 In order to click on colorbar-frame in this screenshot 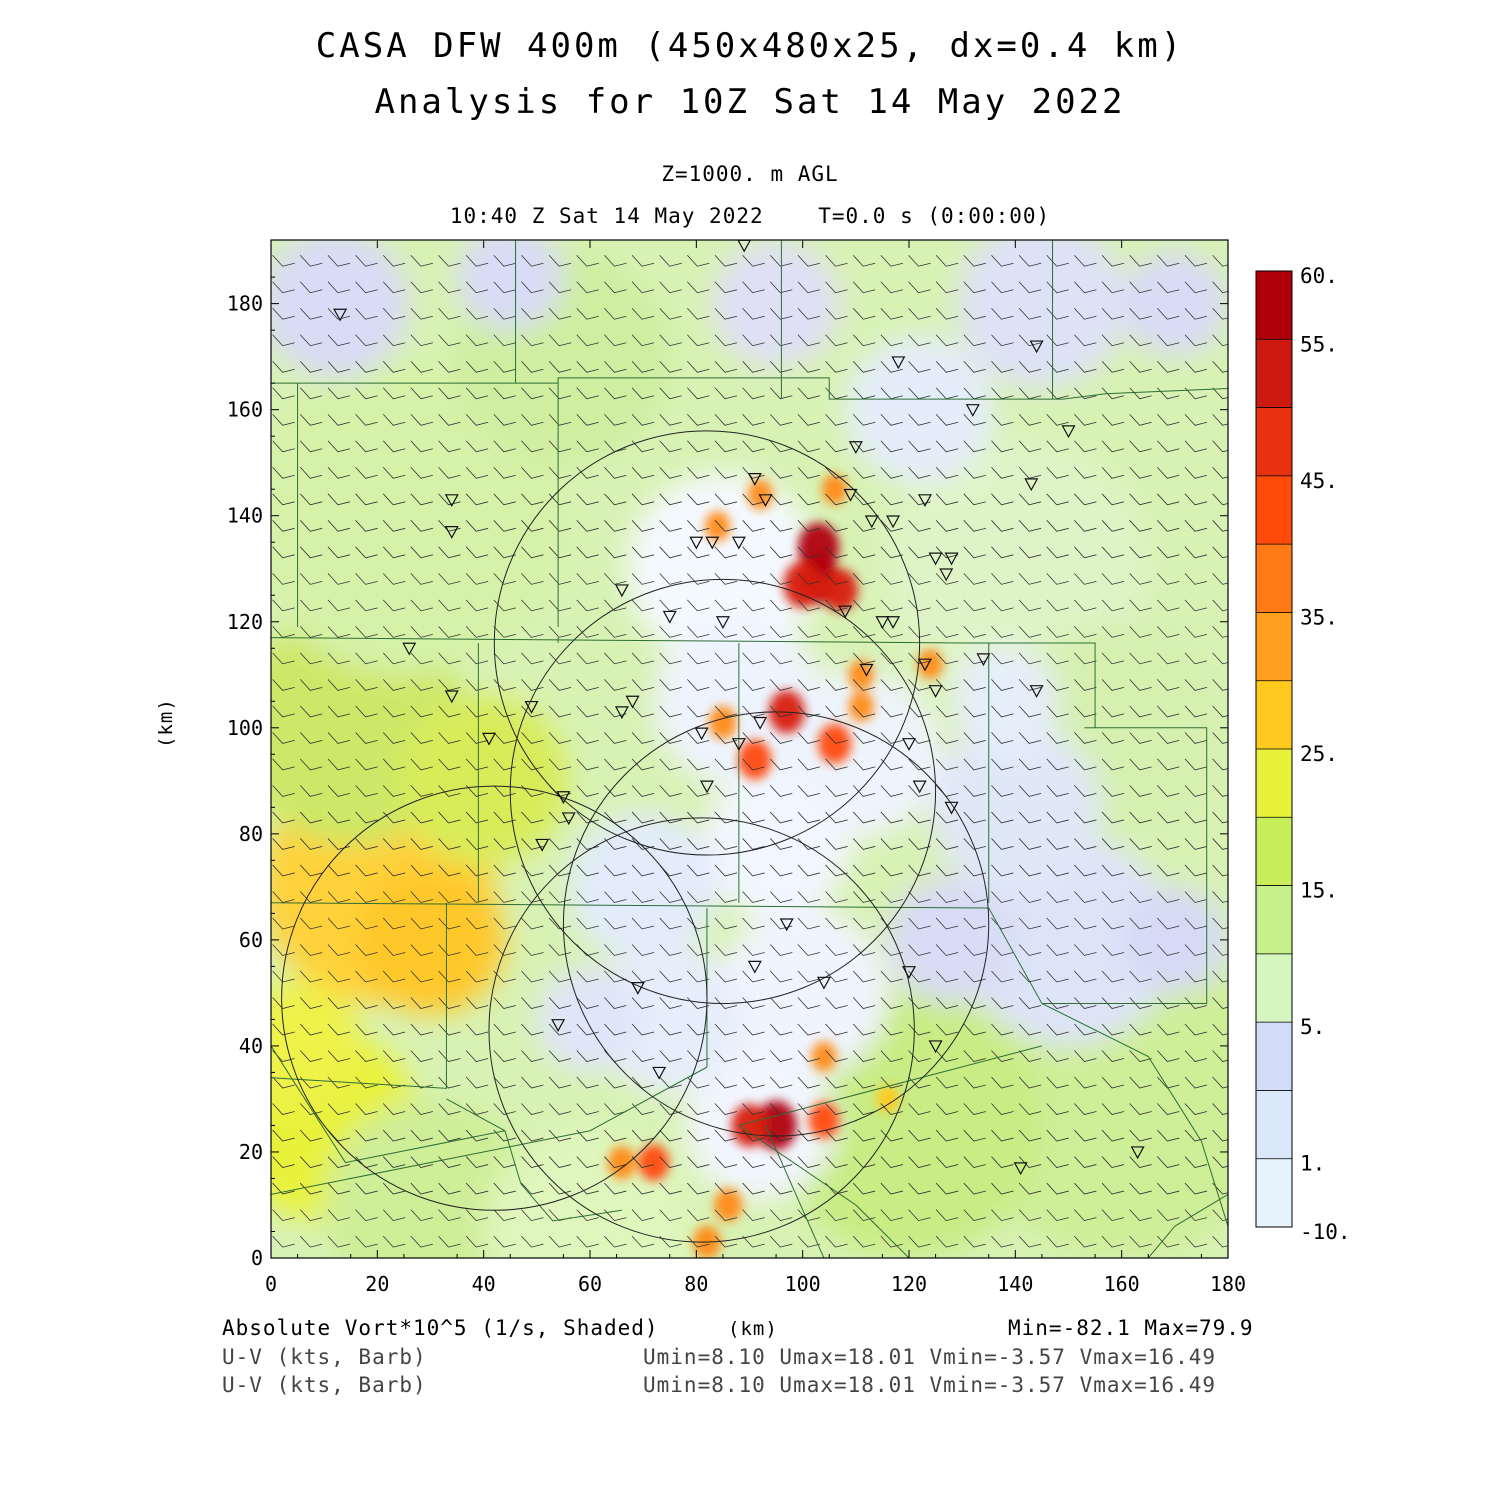, I will do `click(1274, 749)`.